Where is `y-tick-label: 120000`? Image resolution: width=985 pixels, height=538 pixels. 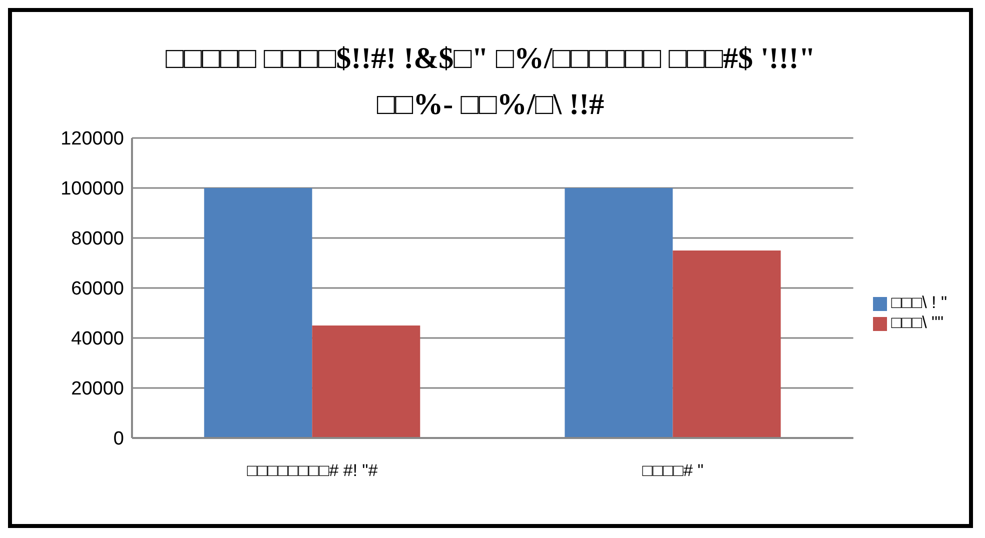
y-tick-label: 120000 is located at coordinates (92, 139).